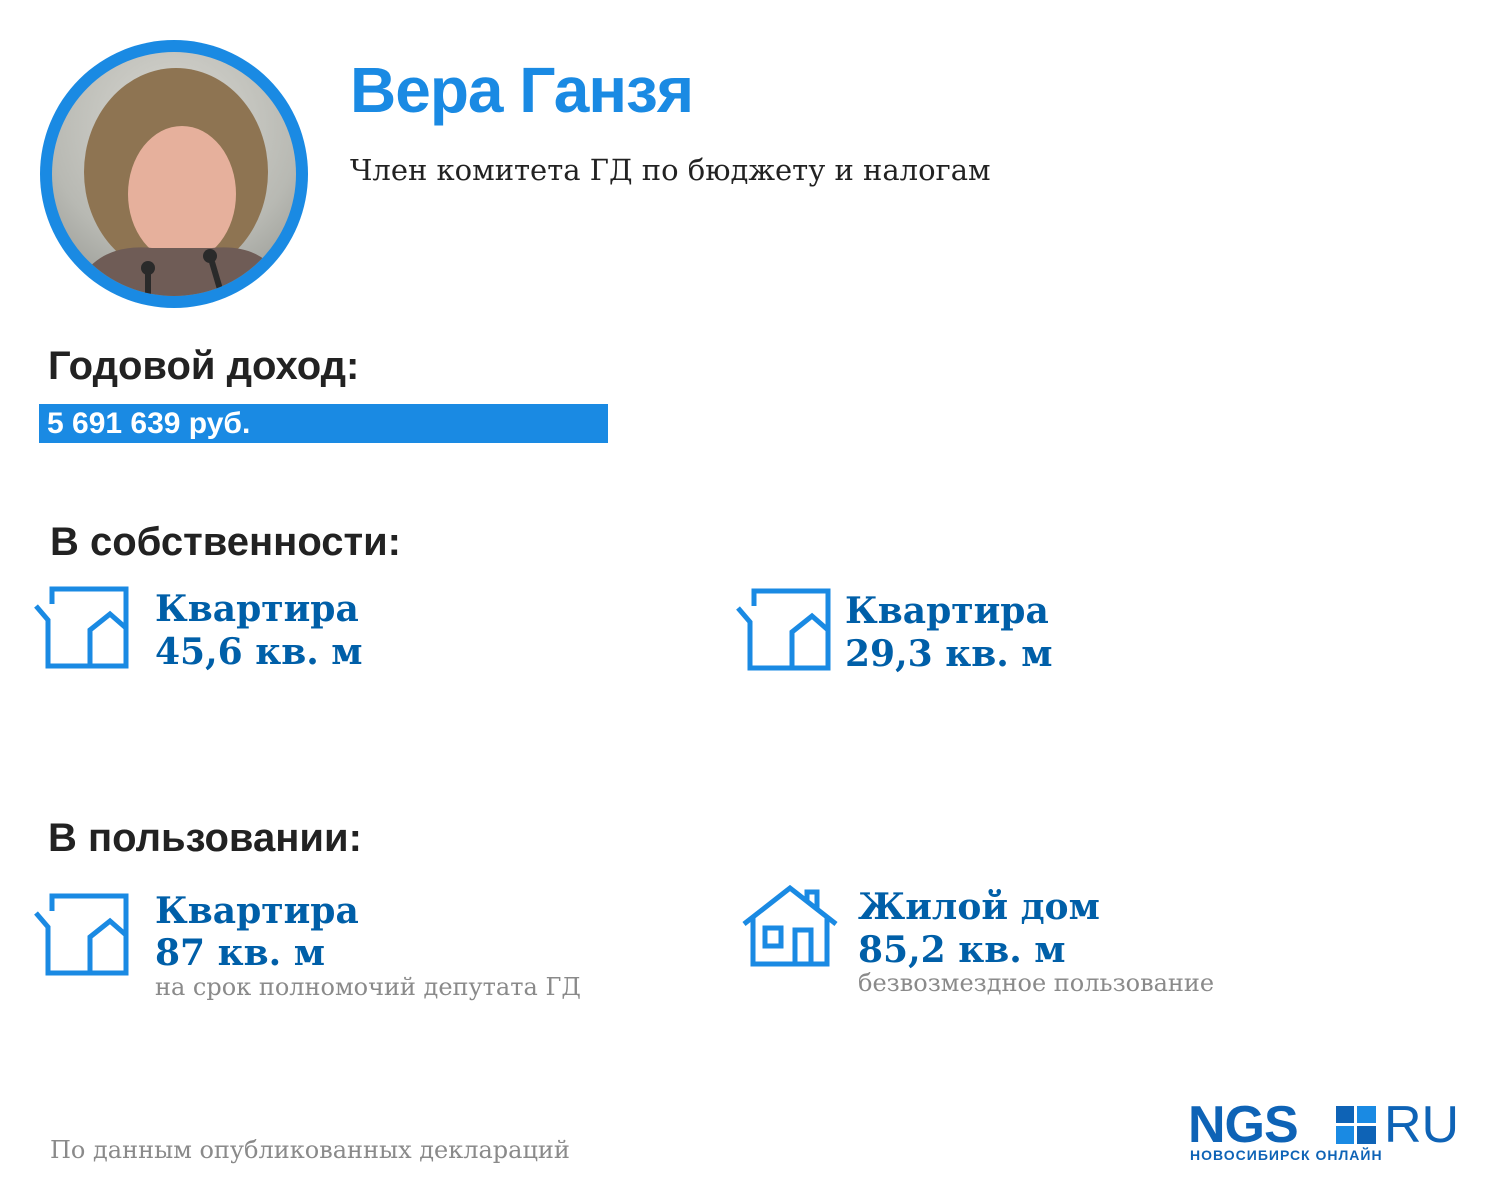 The width and height of the screenshot is (1500, 1200). I want to click on person-position: Член комитета ГД по бюджету и налогам, so click(670, 170).